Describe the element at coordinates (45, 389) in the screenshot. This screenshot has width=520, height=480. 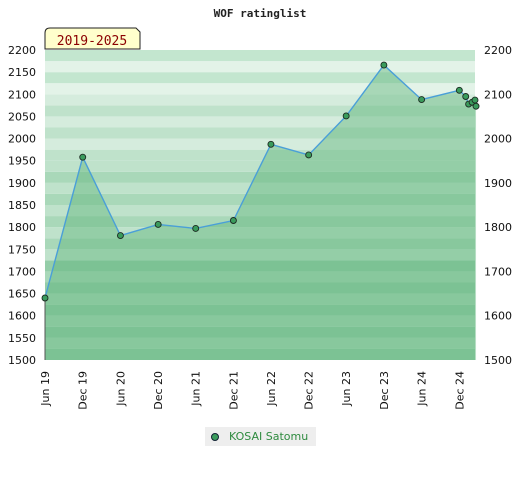
I see `x-tick-label: Jun 19` at that location.